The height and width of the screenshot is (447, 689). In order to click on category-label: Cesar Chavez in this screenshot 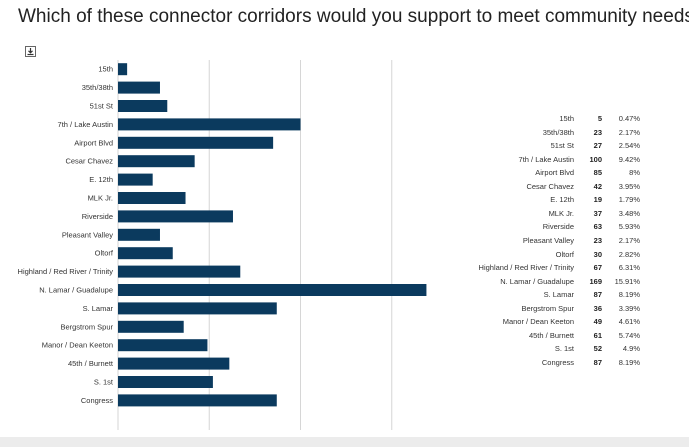, I will do `click(89, 161)`.